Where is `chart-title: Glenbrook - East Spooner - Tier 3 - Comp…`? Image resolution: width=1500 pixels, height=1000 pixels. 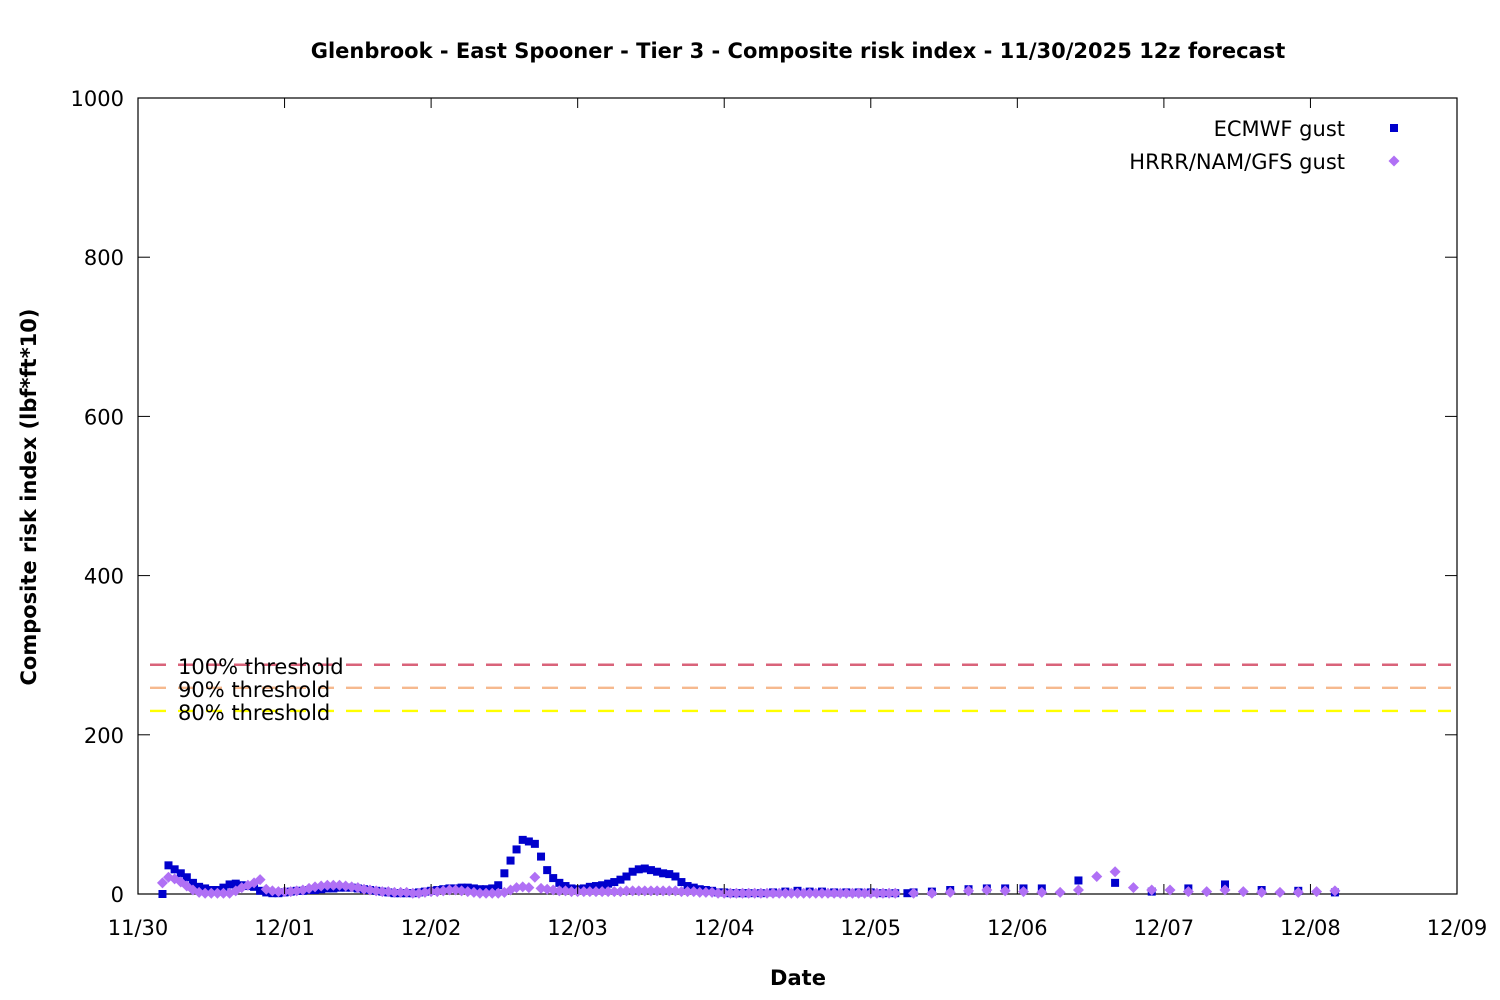
chart-title: Glenbrook - East Spooner - Tier 3 - Comp… is located at coordinates (798, 51).